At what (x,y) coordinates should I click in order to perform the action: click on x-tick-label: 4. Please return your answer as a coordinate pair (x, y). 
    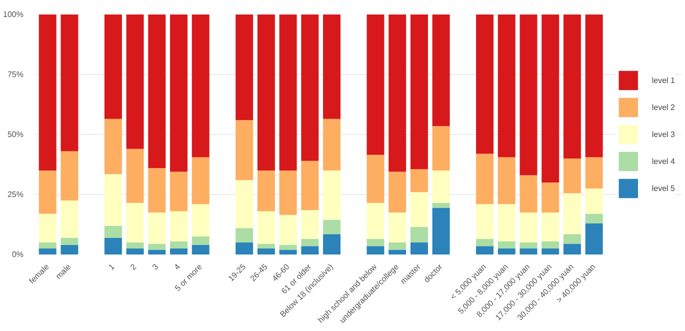
    Looking at the image, I should click on (177, 267).